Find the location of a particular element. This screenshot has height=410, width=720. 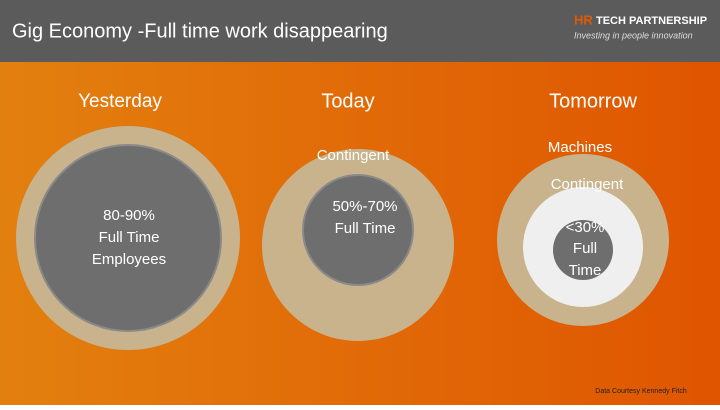

outer-label: Machines is located at coordinates (580, 147).